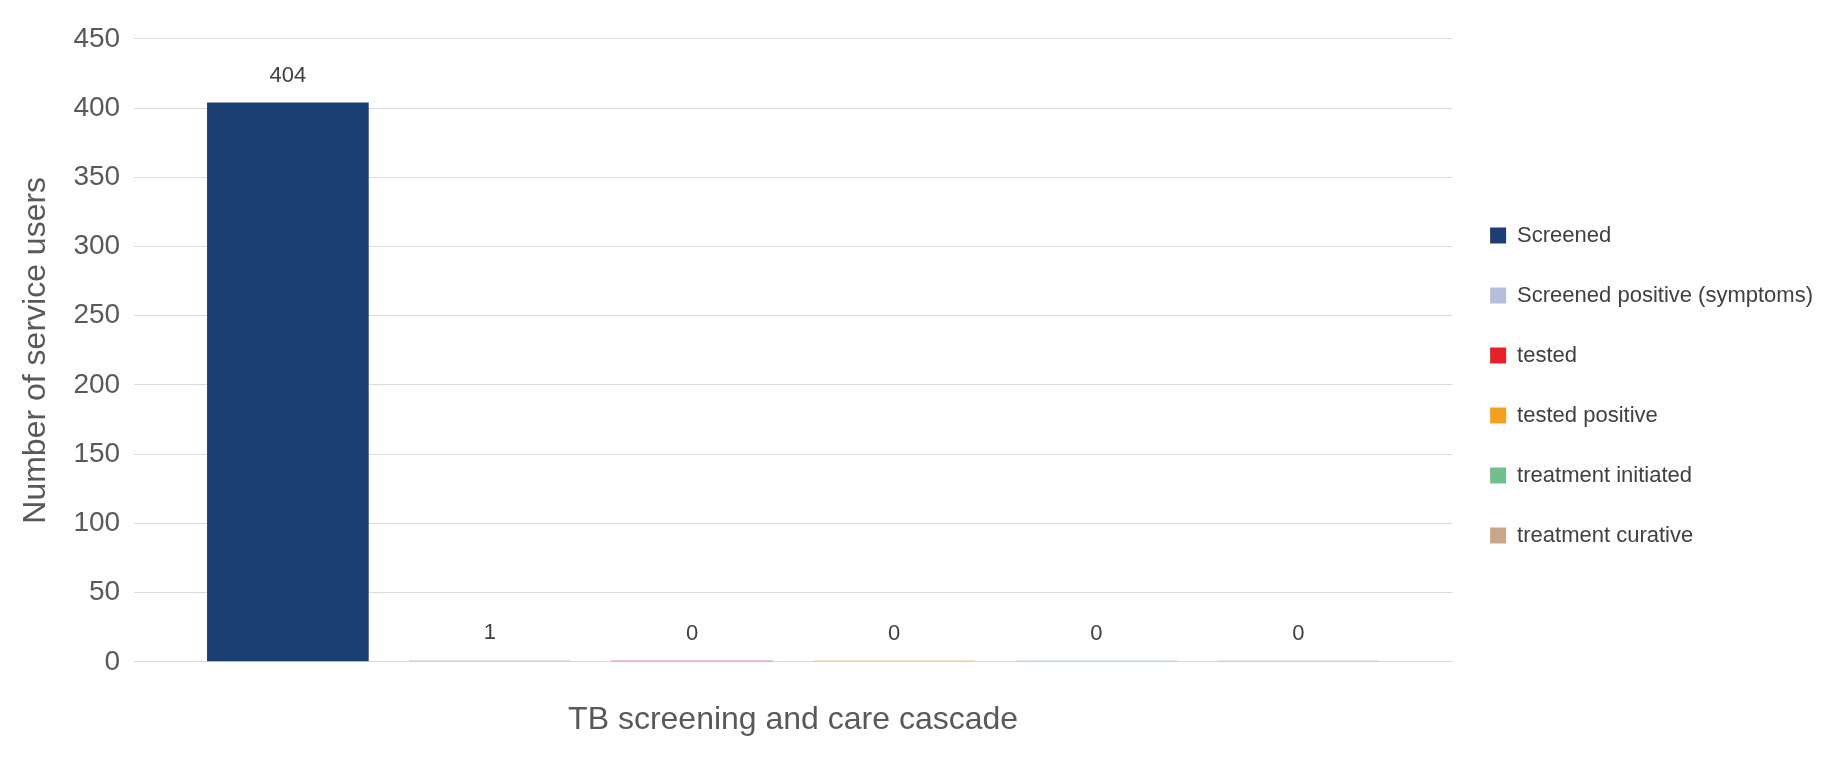 The width and height of the screenshot is (1847, 757). What do you see at coordinates (1604, 474) in the screenshot?
I see `legend-label: treatment initiated` at bounding box center [1604, 474].